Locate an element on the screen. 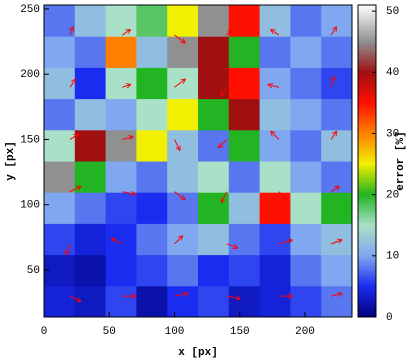 This screenshot has height=360, width=411. x-tick-label: 50 is located at coordinates (109, 332).